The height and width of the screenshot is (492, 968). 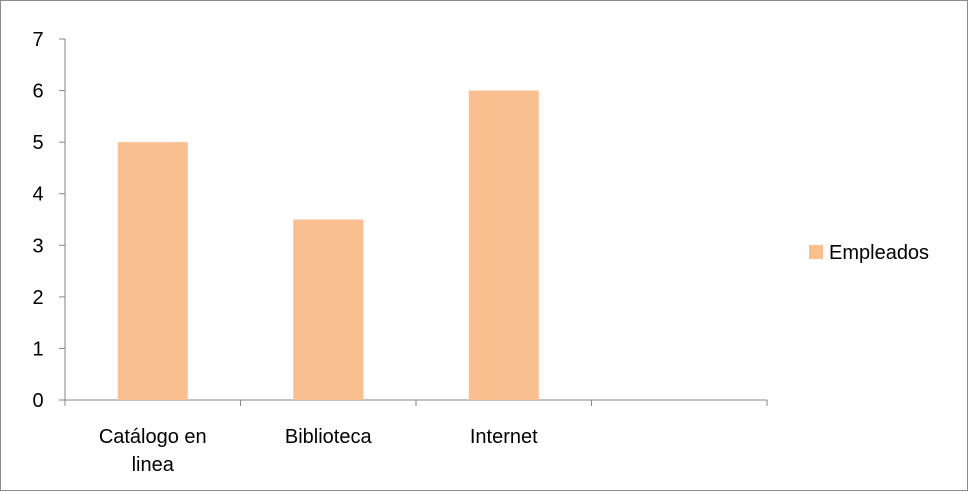 What do you see at coordinates (49, 220) in the screenshot?
I see `y-axis: 0 1 2 3 4 5 6 7` at bounding box center [49, 220].